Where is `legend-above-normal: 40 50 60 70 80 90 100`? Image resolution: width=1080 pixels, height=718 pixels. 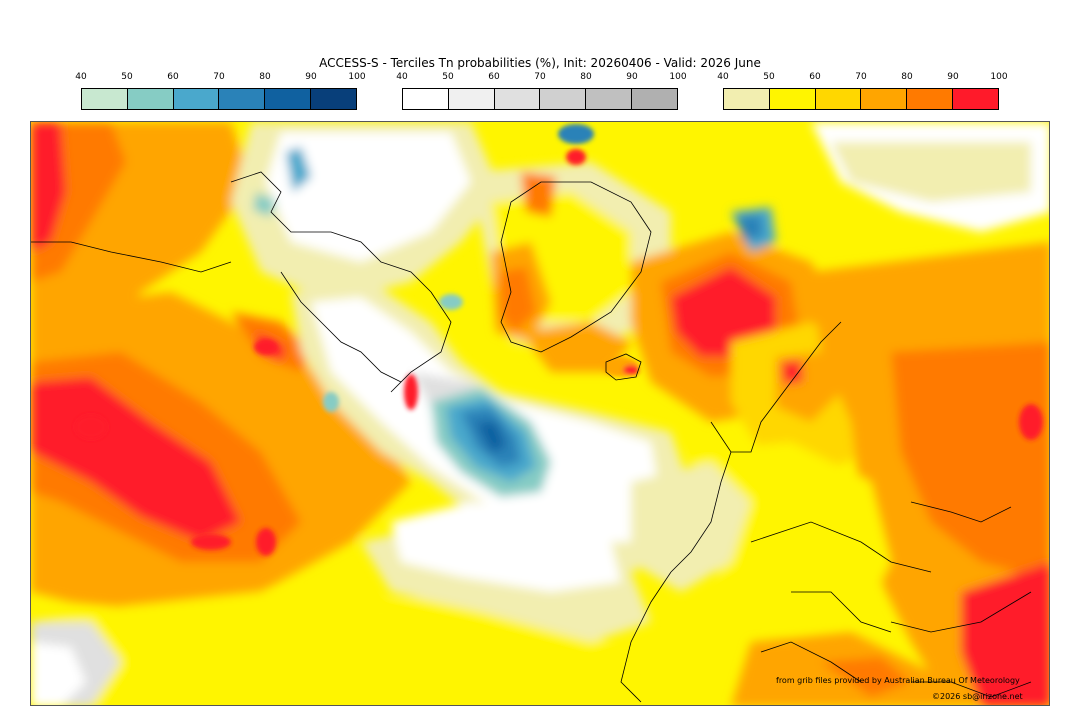 legend-above-normal: 40 50 60 70 80 90 100 is located at coordinates (862, 92).